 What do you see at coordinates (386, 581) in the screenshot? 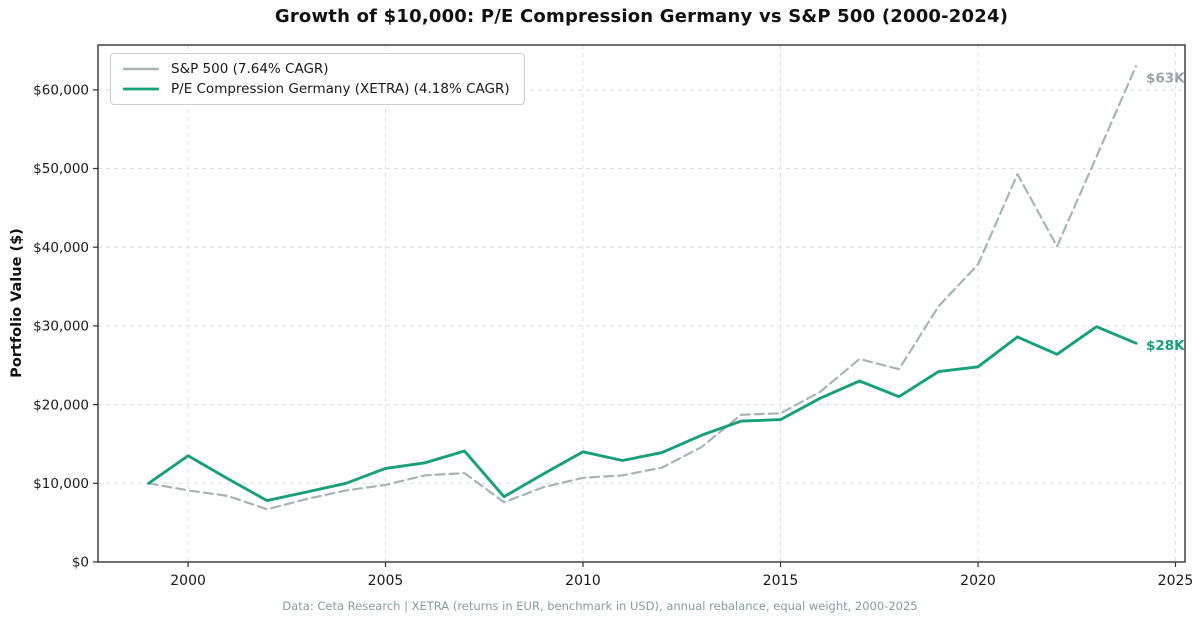
I see `x-tick-label: 2005` at bounding box center [386, 581].